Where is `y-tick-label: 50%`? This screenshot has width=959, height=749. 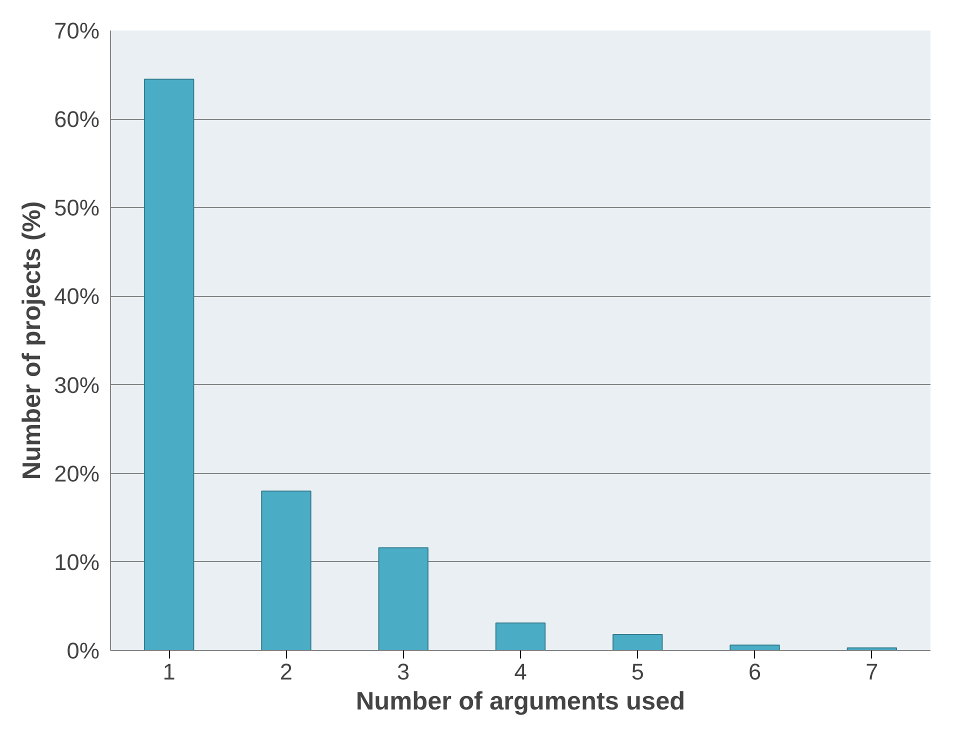
y-tick-label: 50% is located at coordinates (77, 207).